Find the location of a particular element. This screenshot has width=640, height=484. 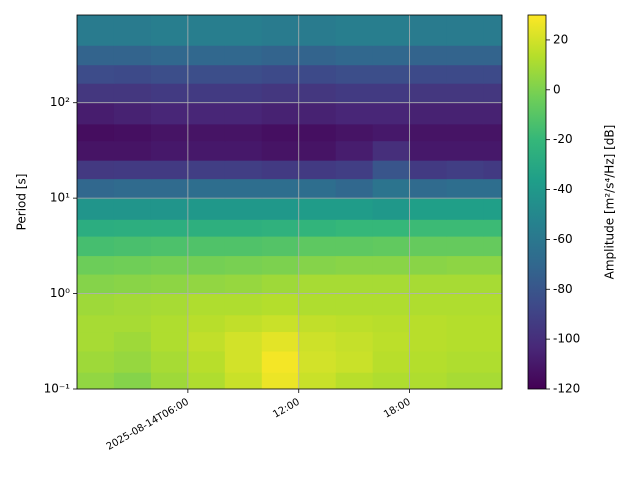

colorbar-tick-label: -60 is located at coordinates (563, 239).